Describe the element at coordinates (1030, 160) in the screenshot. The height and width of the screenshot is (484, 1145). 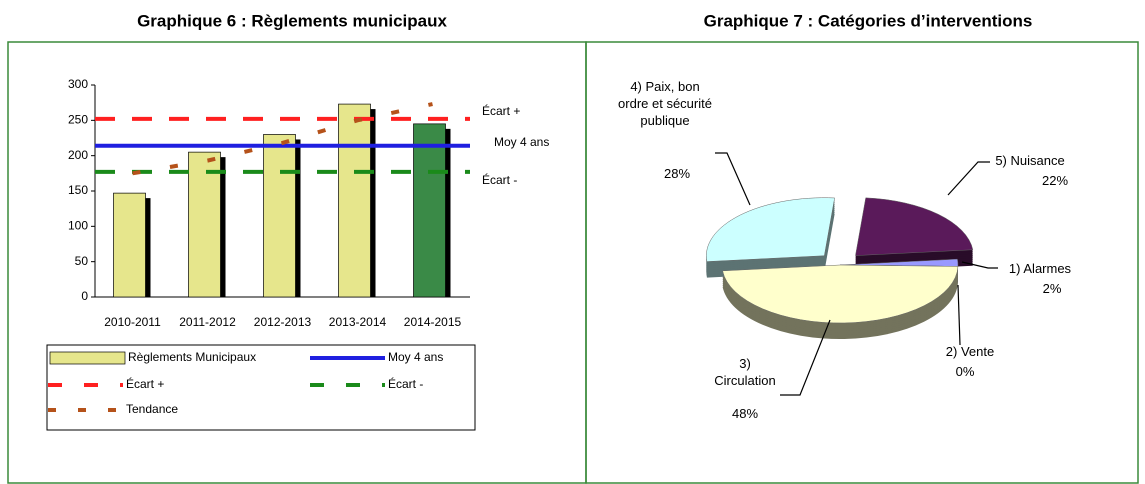
I see `slice-label: 5) Nuisance` at that location.